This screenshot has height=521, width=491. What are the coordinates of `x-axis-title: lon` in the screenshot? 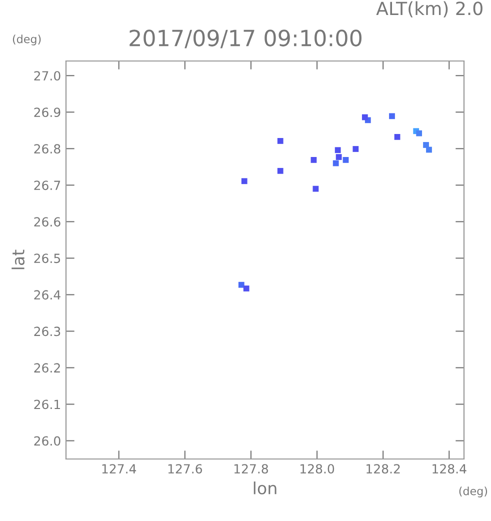 It's located at (265, 488).